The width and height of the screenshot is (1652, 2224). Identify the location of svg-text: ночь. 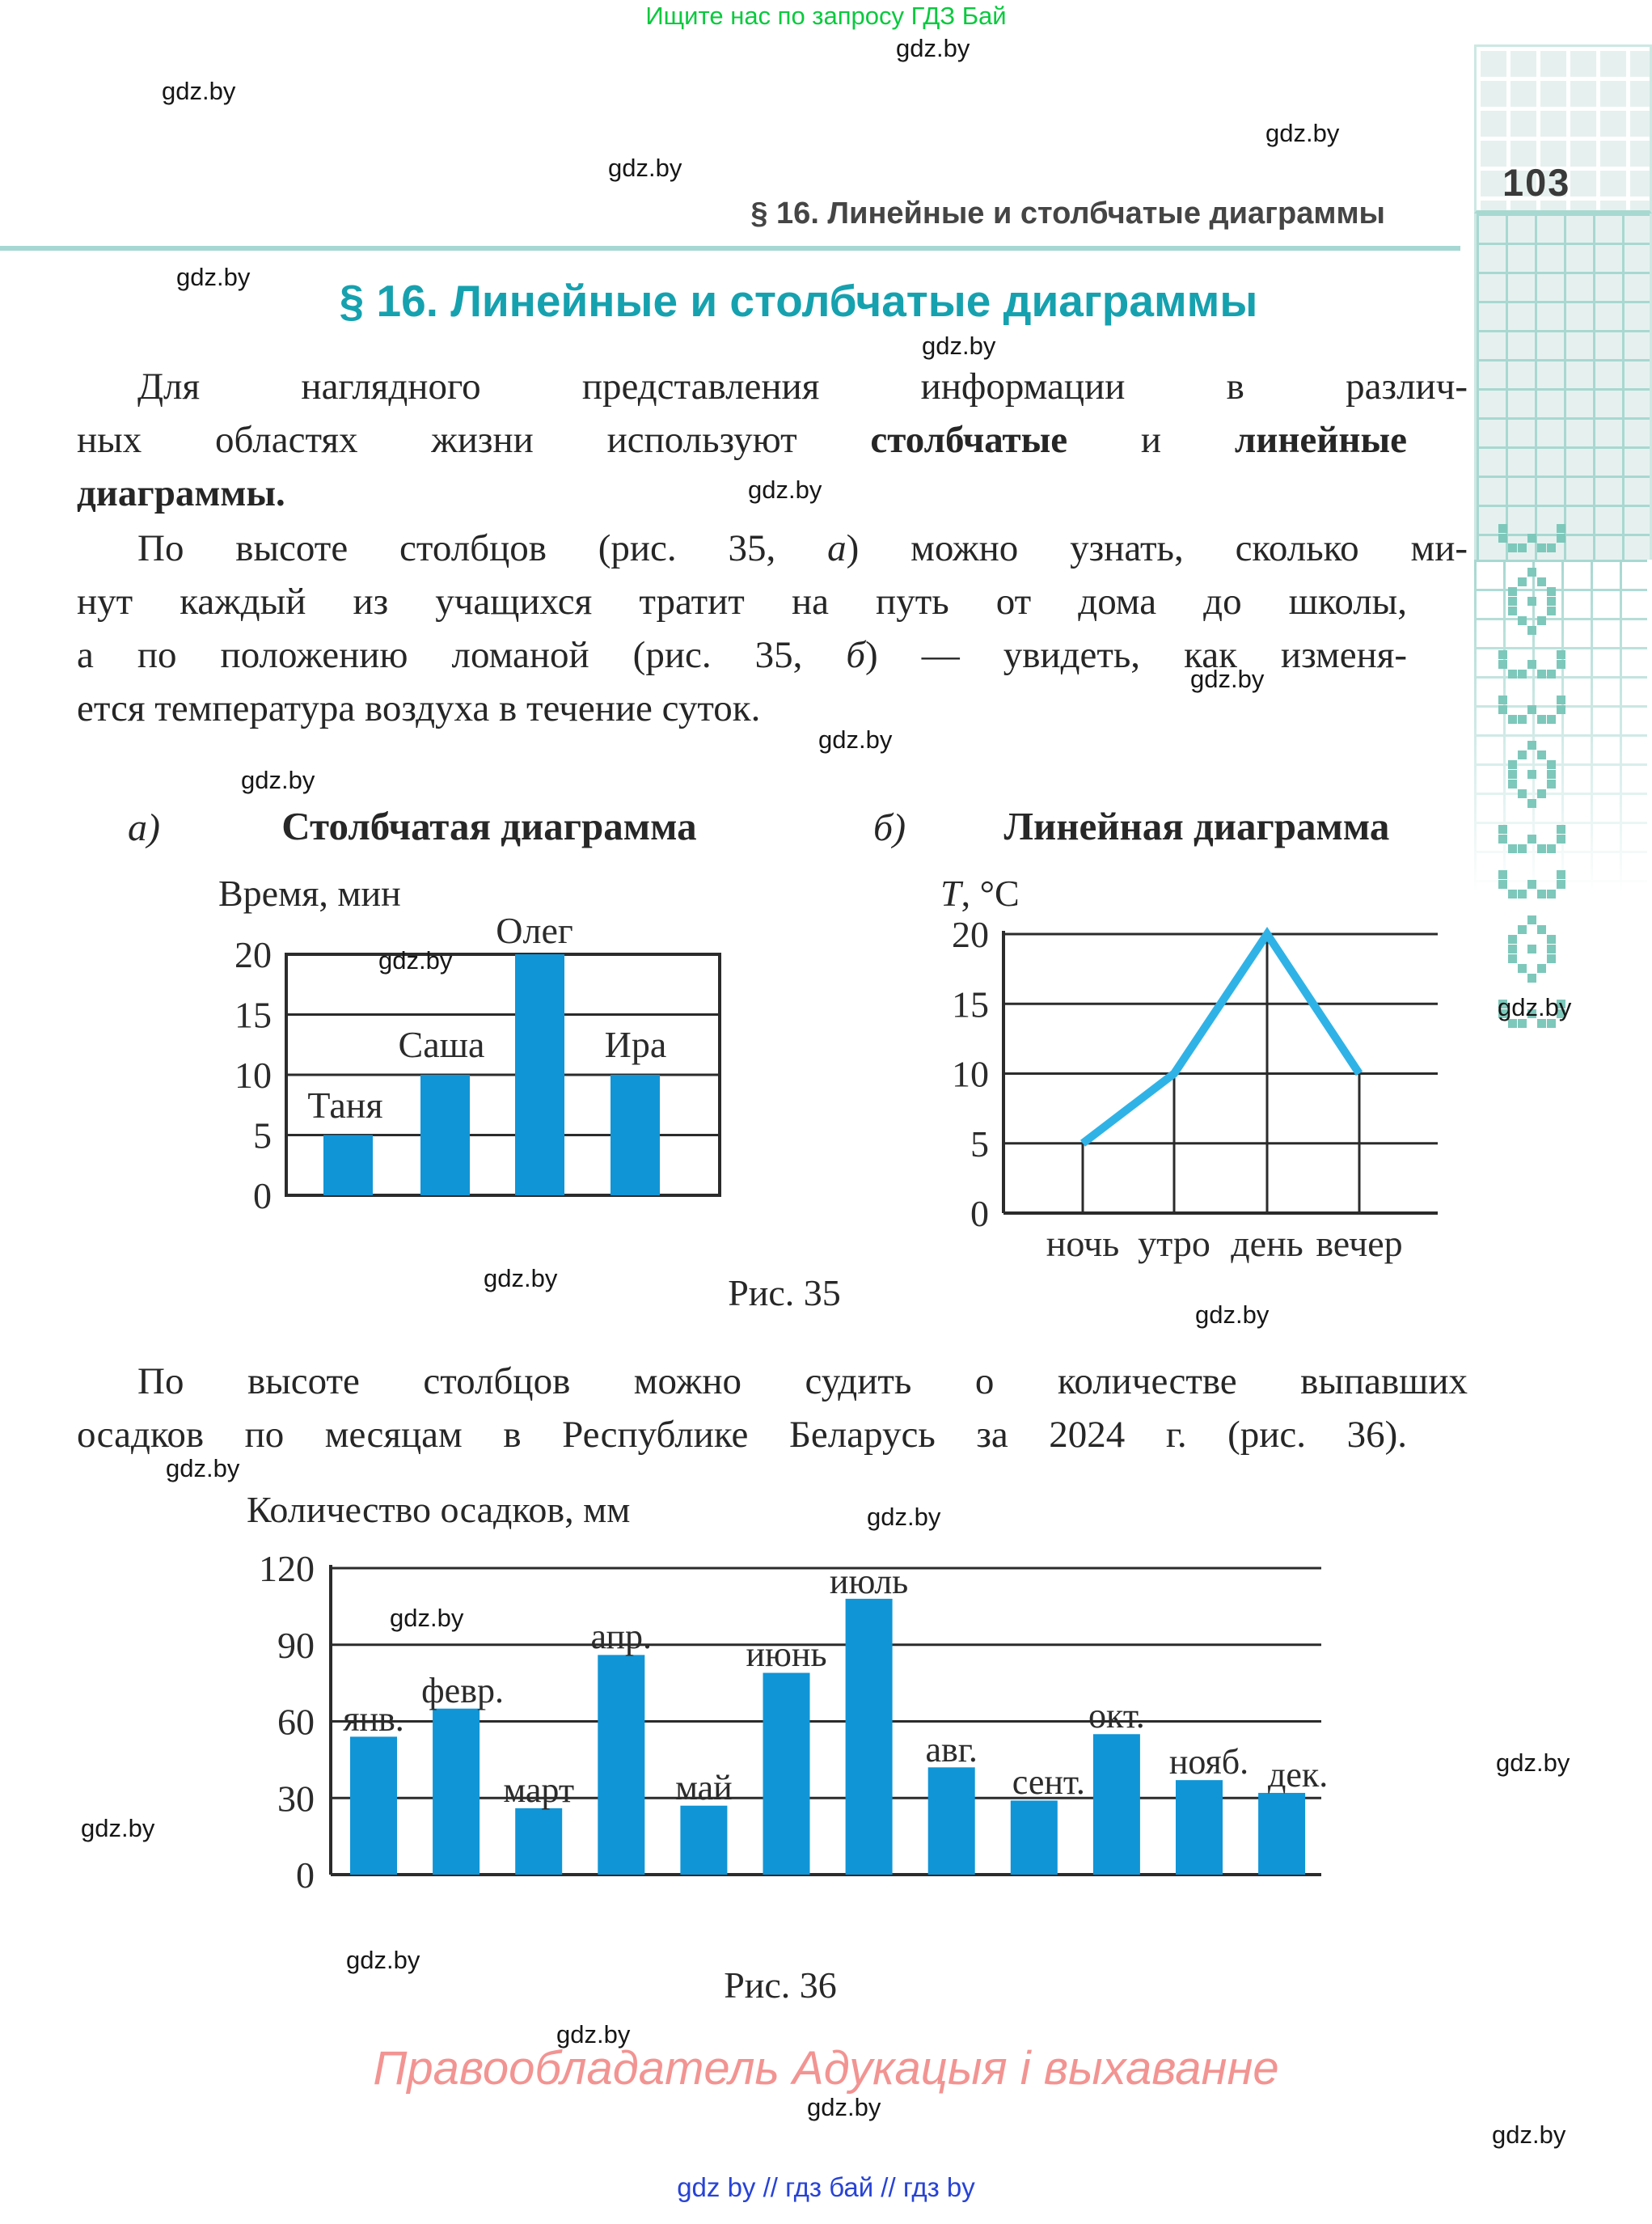
(1083, 1243).